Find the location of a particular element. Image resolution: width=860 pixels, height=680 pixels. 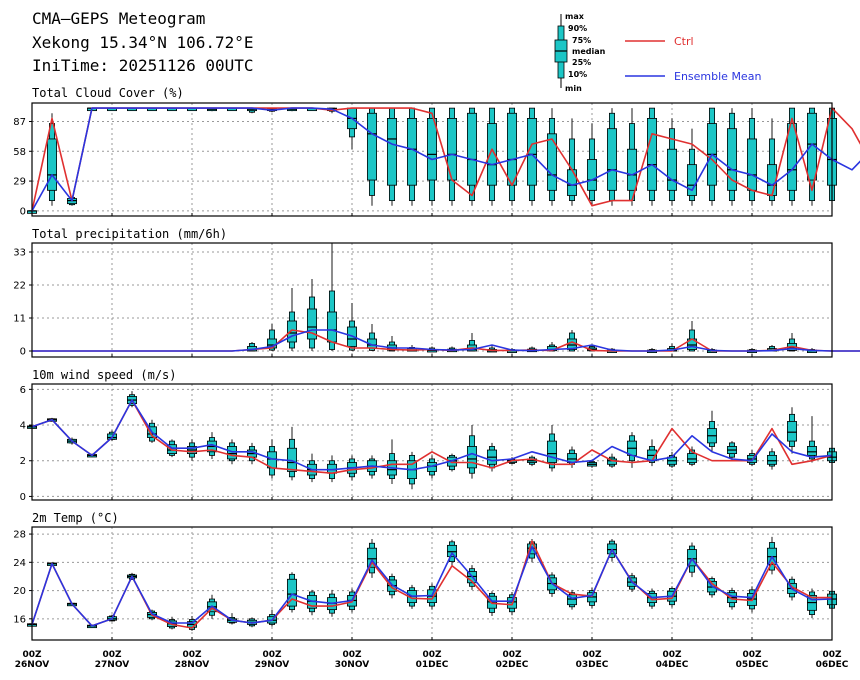

box-legend: max 90% 75% median 25% 10% min is located at coordinates (580, 52).